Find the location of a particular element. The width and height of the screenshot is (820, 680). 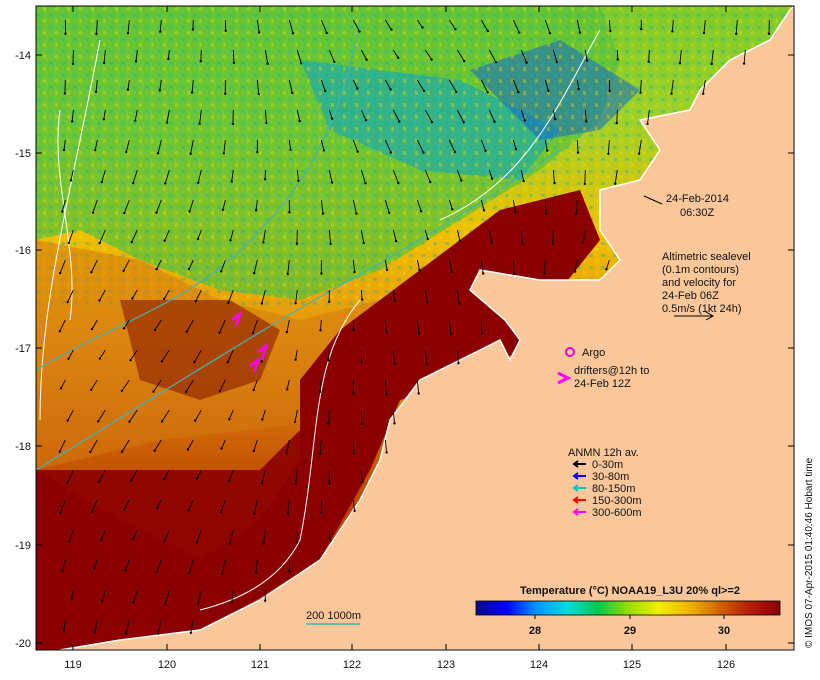

lat-tick-label: -15 is located at coordinates (23, 154).